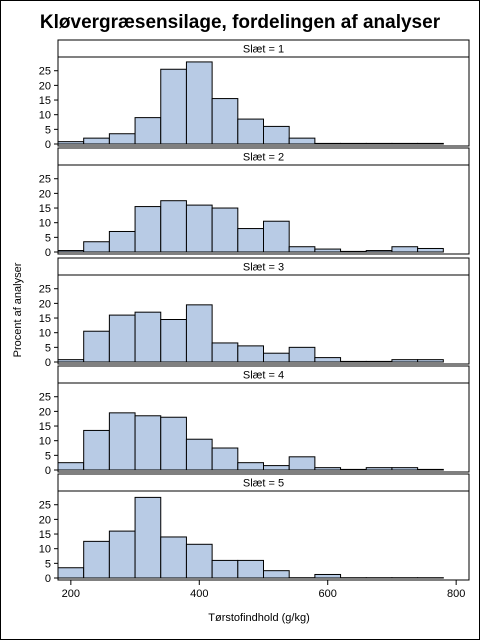  What do you see at coordinates (48, 456) in the screenshot?
I see `y-tick-label-p4-5: 5` at bounding box center [48, 456].